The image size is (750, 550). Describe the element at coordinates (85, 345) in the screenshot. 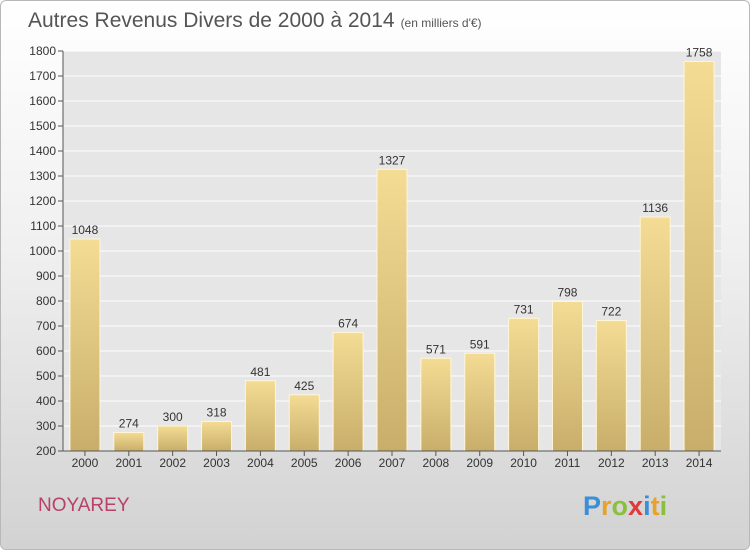

I see `bar-2000` at that location.